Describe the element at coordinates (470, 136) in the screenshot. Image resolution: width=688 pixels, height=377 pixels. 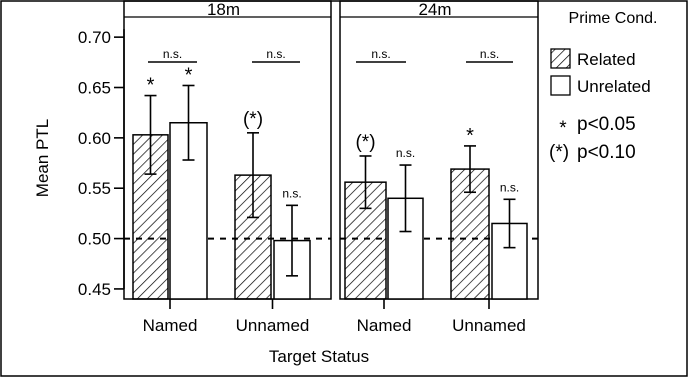
I see `annotation-24m-unnamed-related: *` at that location.